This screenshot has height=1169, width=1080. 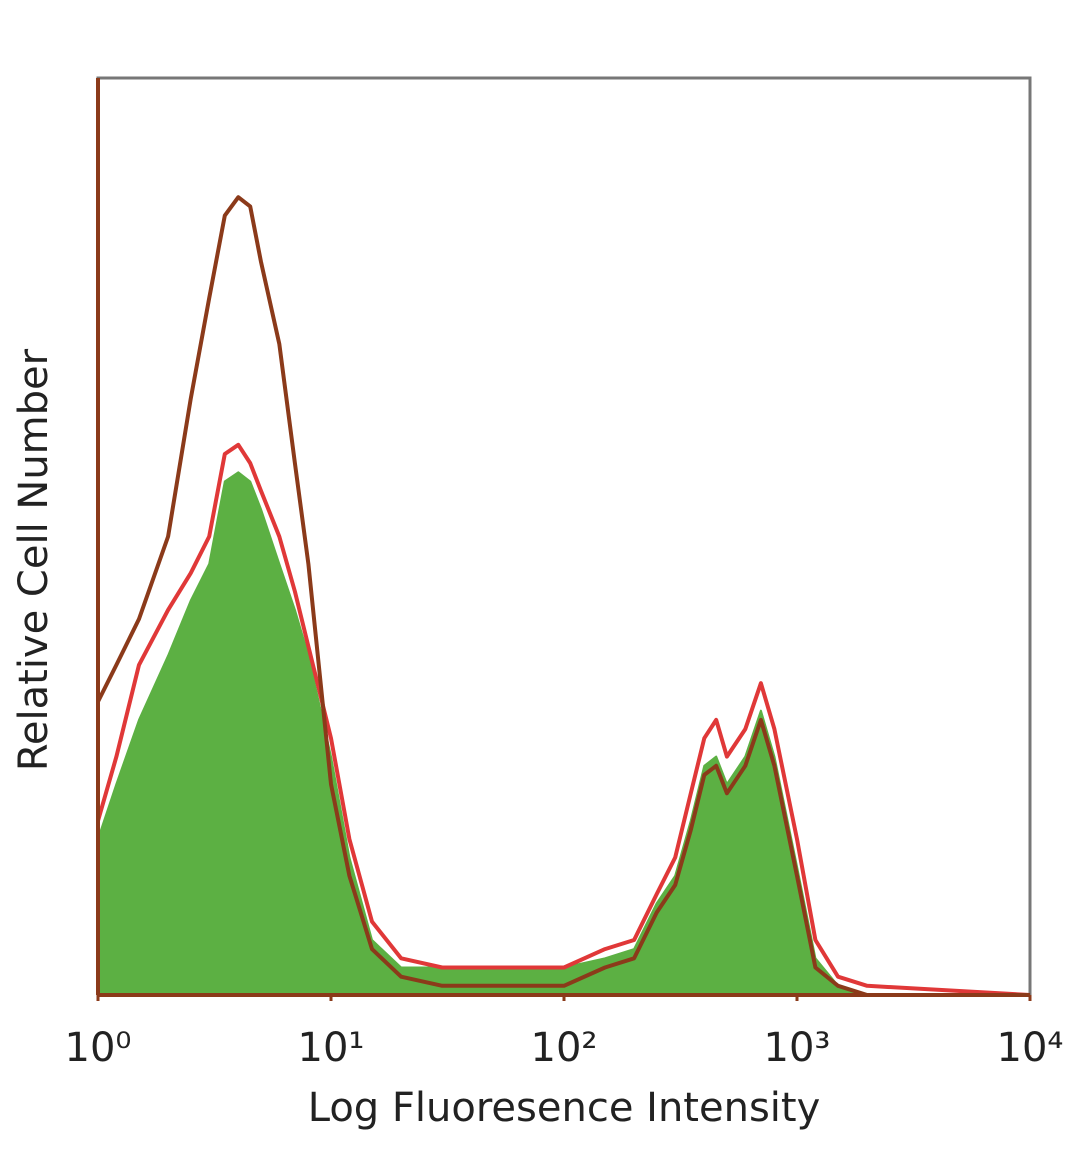 I want to click on x-axis-label: Log Fluoresence Intensity, so click(x=564, y=1108).